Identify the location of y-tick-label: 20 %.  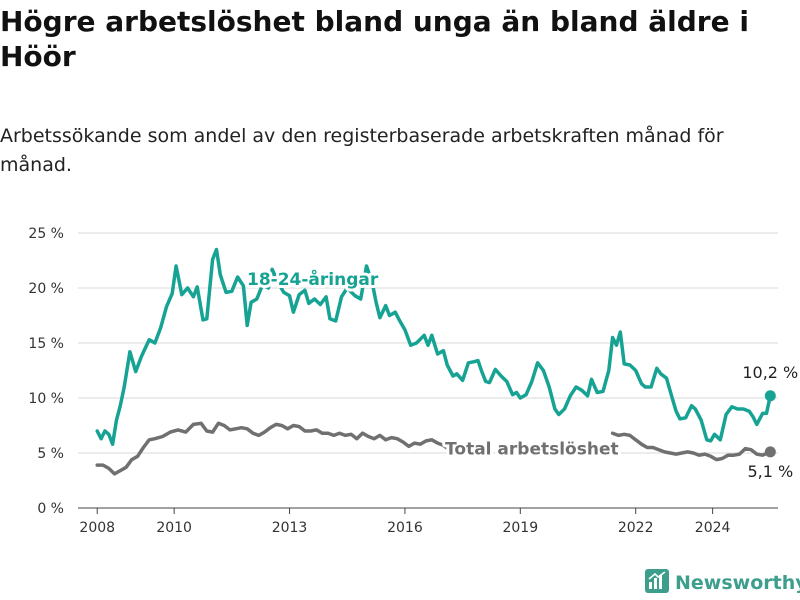
(46, 289).